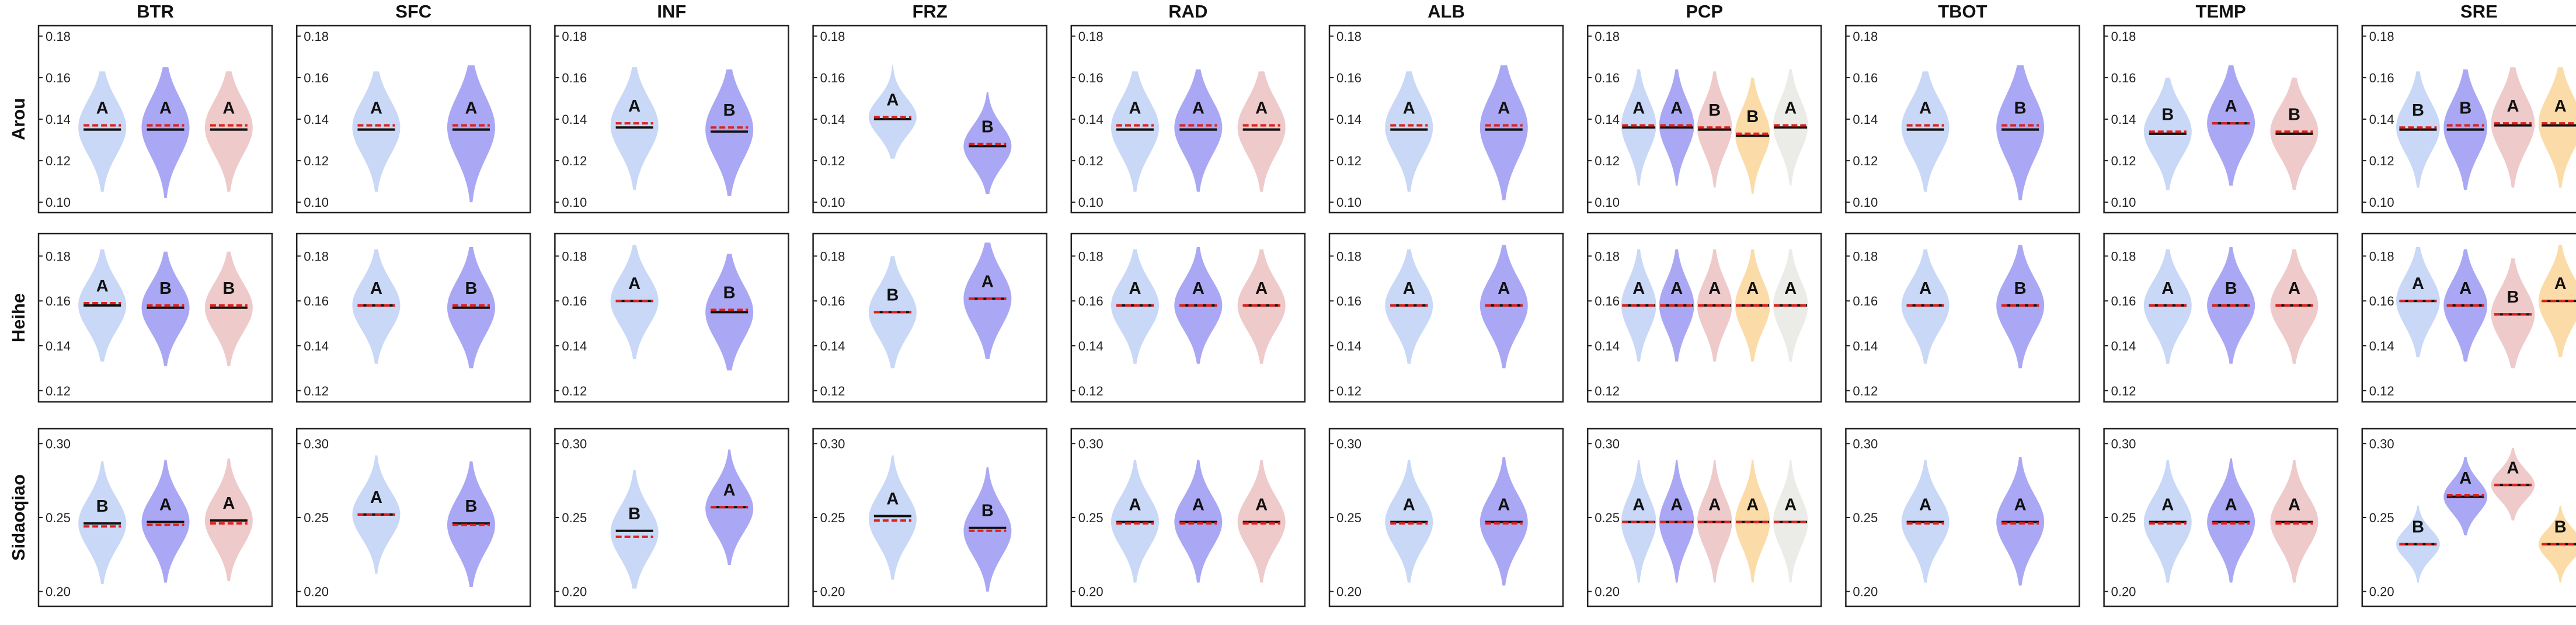  Describe the element at coordinates (929, 11) in the screenshot. I see `column-label-frz: FRZ` at that location.